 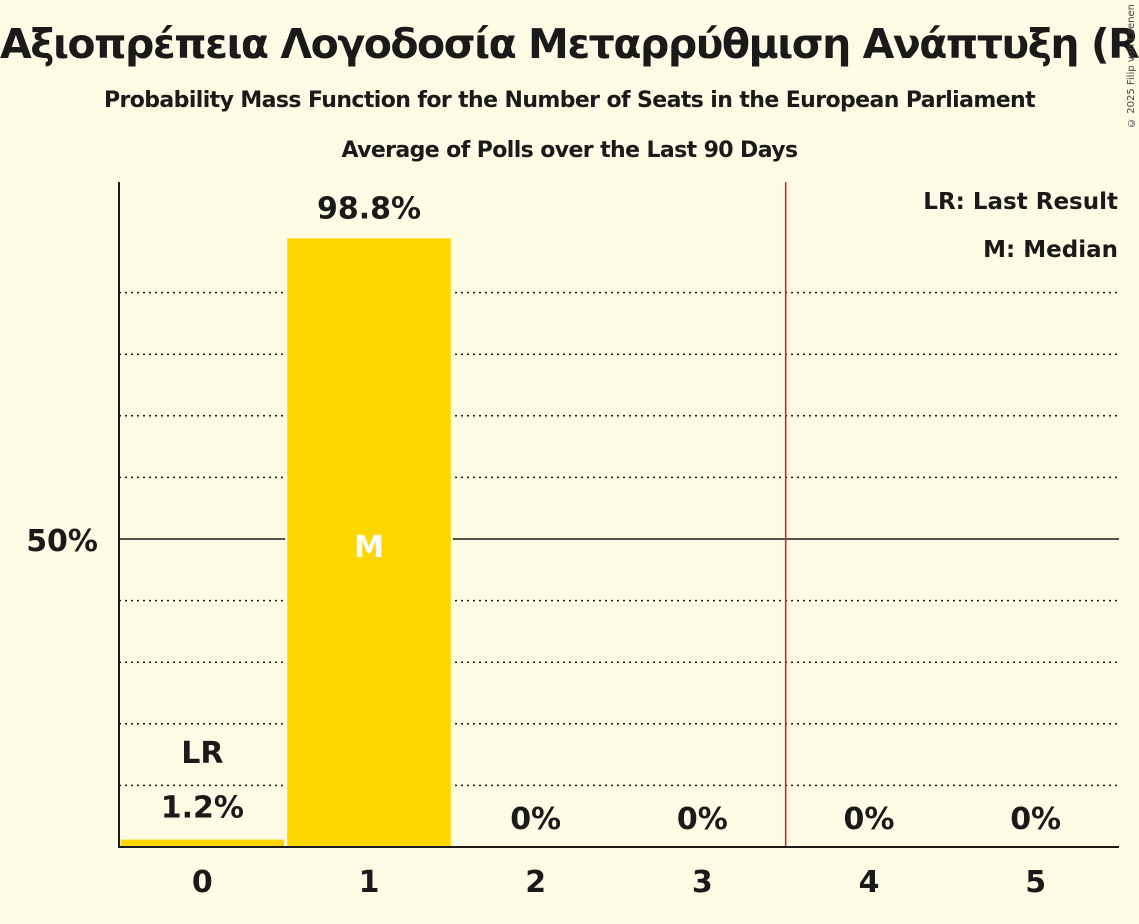 I want to click on value-label-5: 0%, so click(x=1035, y=819).